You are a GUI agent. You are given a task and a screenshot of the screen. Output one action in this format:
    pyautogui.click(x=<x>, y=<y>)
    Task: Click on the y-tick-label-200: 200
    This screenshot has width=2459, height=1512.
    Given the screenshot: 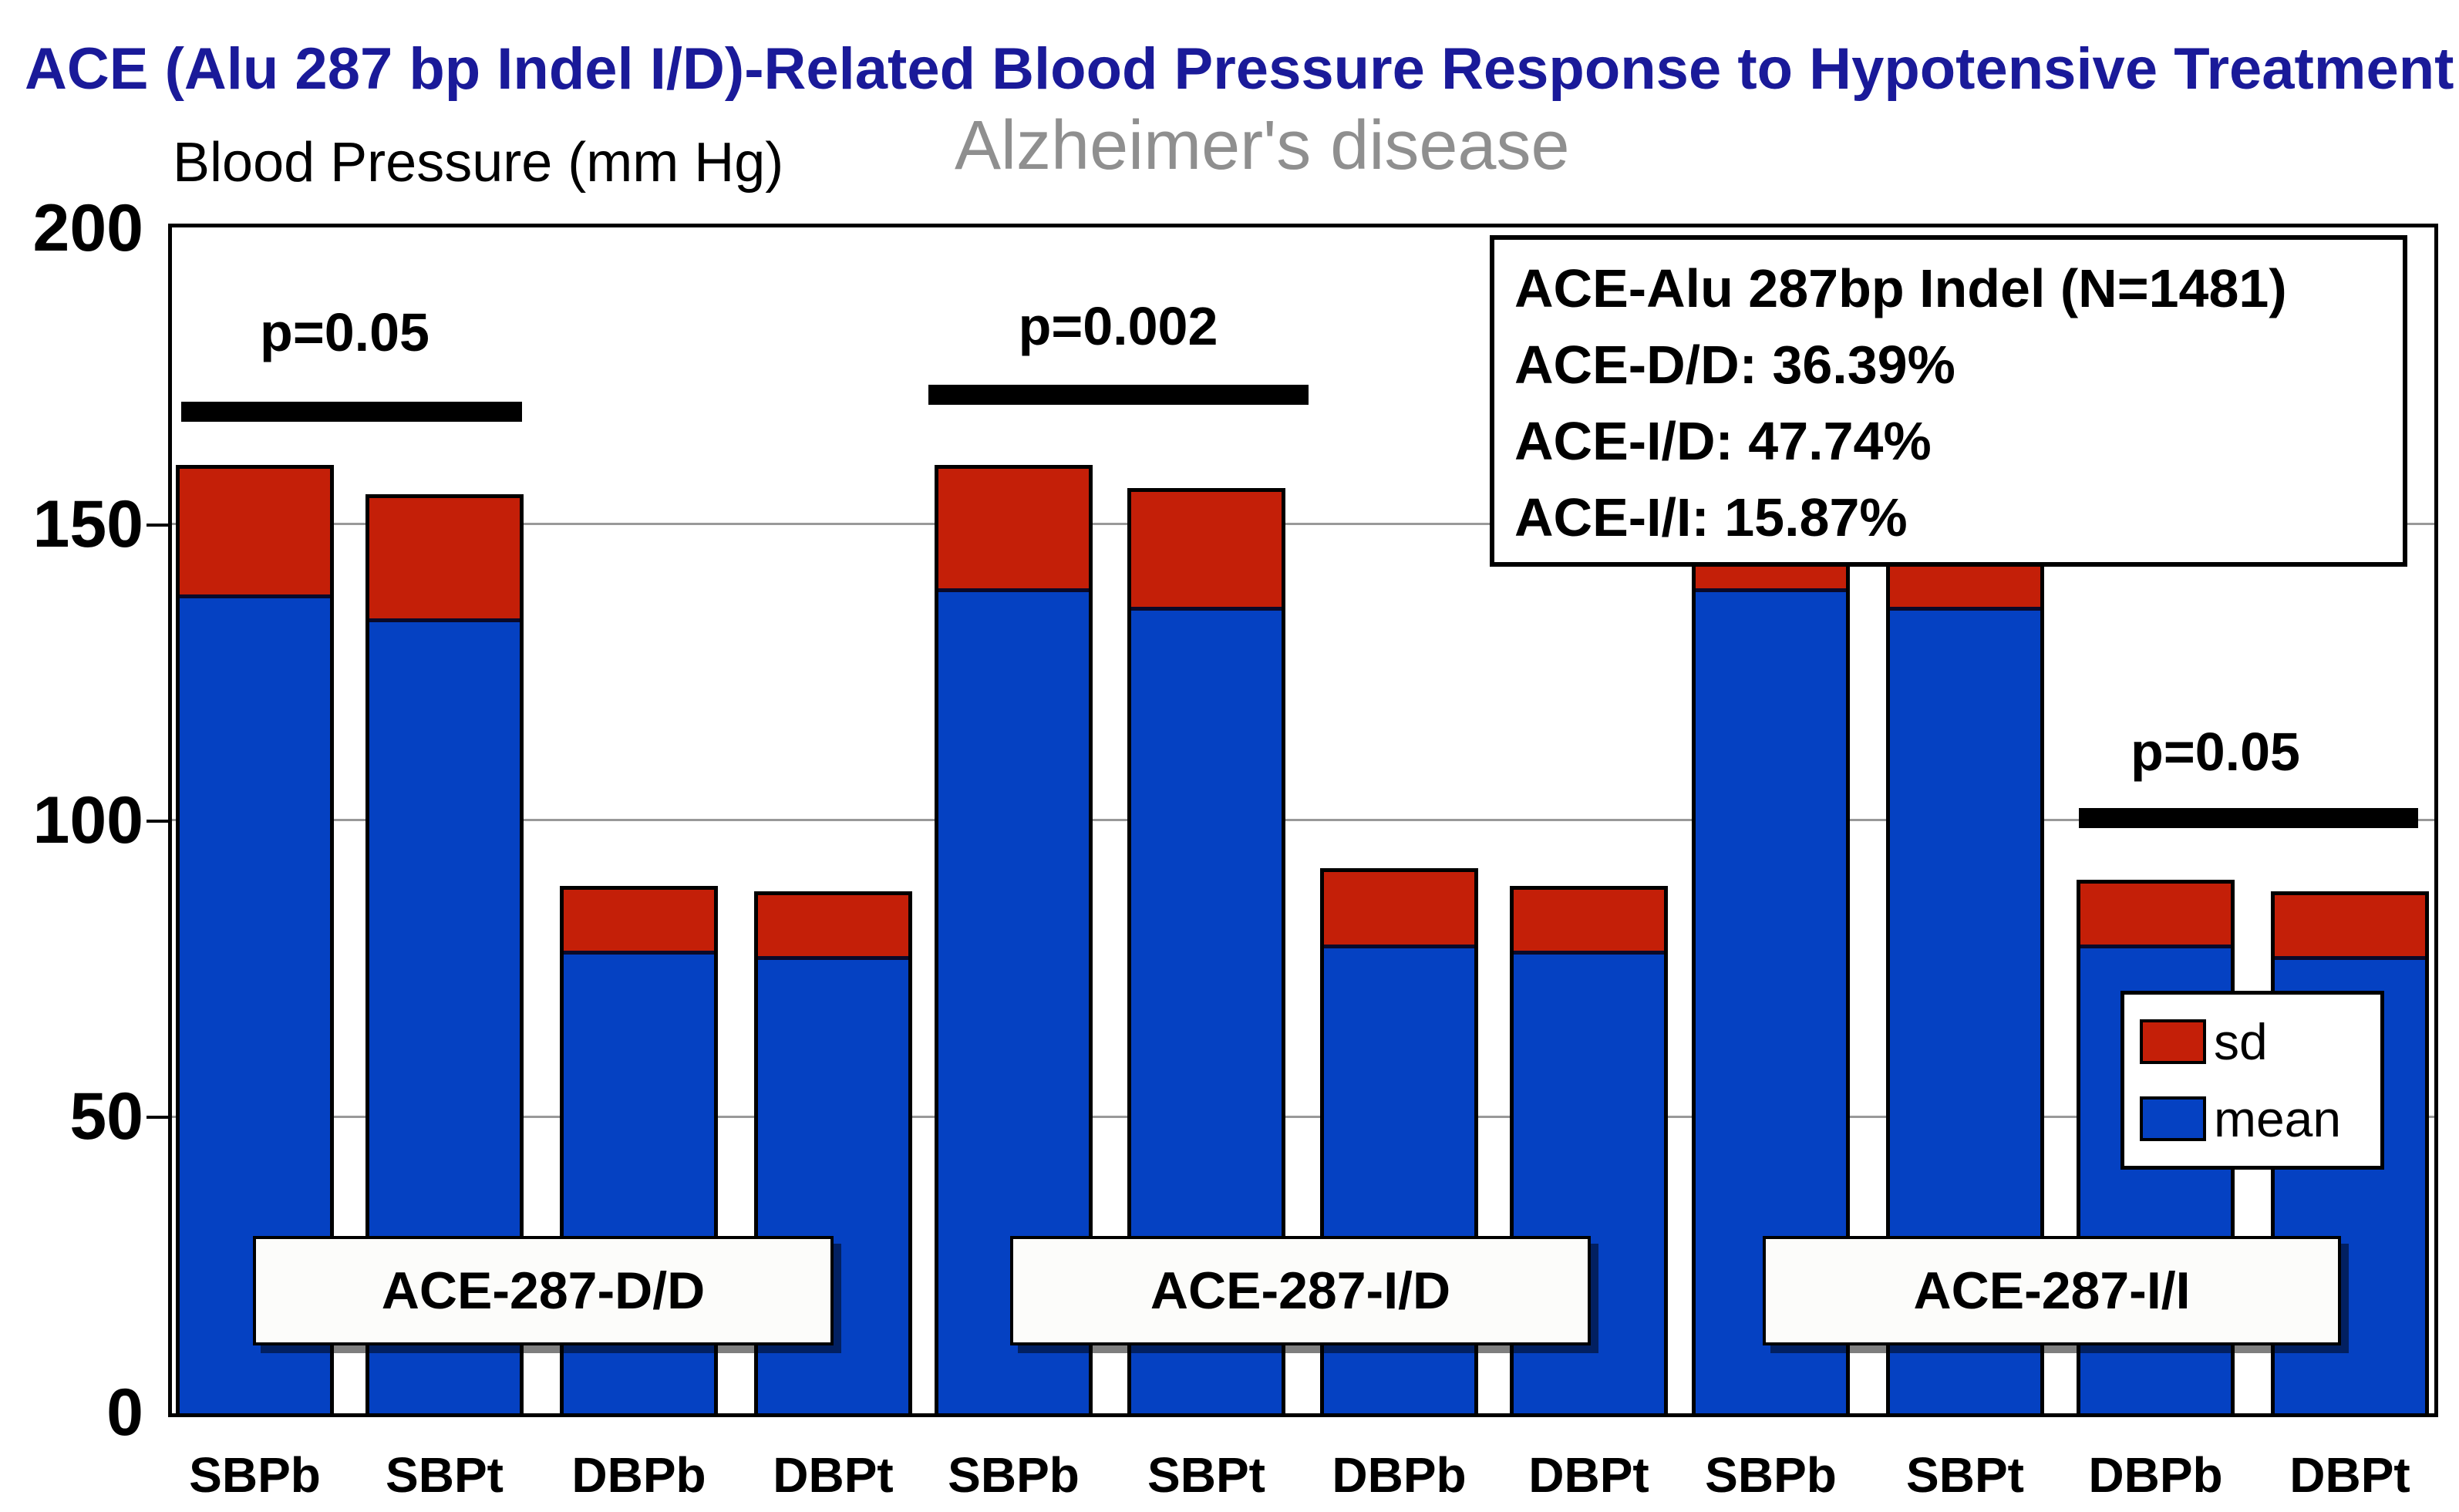 What is the action you would take?
    pyautogui.click(x=88, y=228)
    